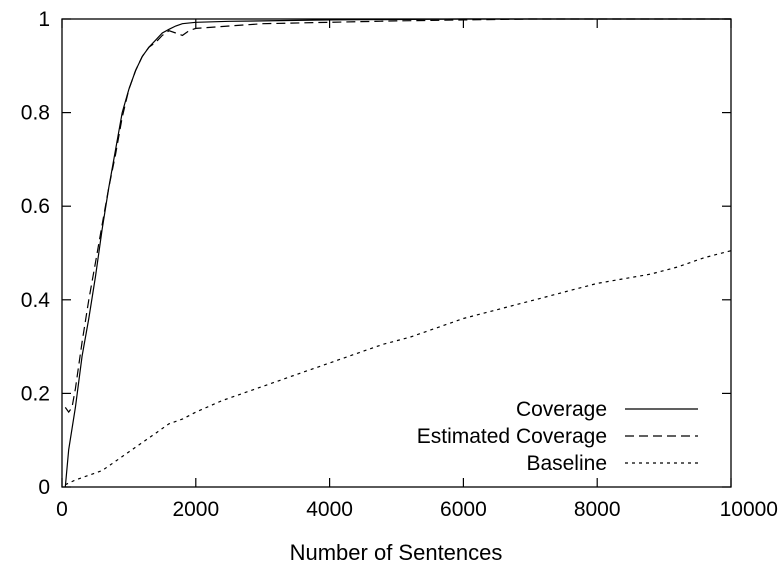 The height and width of the screenshot is (570, 780). I want to click on y-tick-label: 0, so click(44, 487).